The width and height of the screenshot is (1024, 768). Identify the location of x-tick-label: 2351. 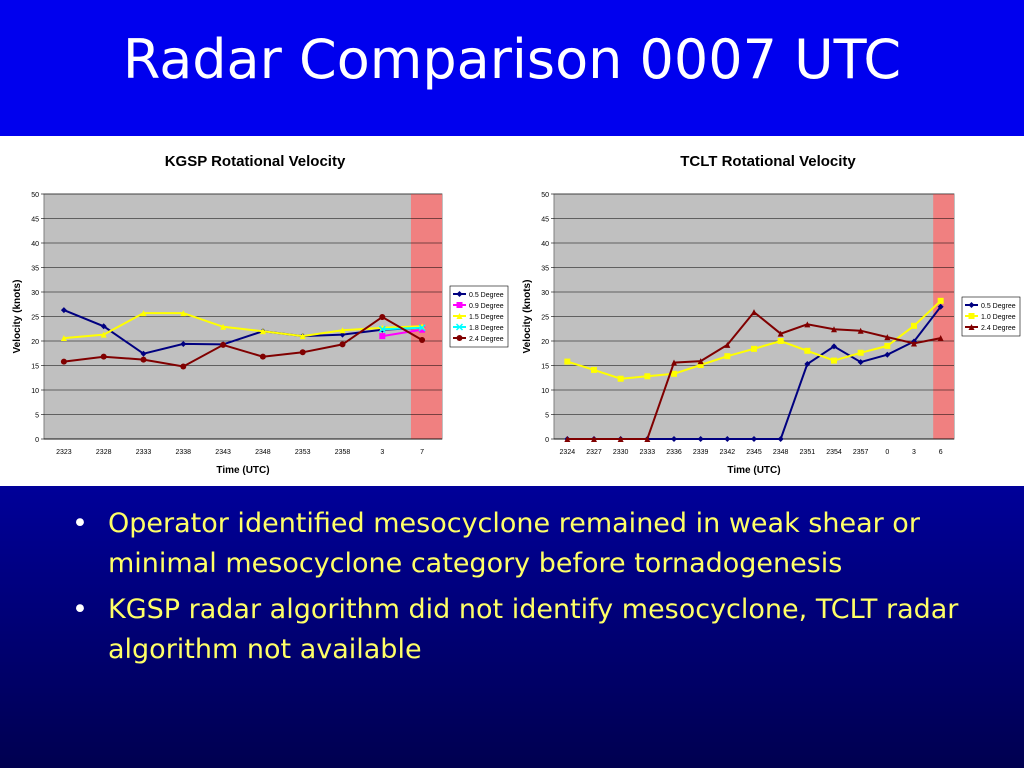
(808, 452).